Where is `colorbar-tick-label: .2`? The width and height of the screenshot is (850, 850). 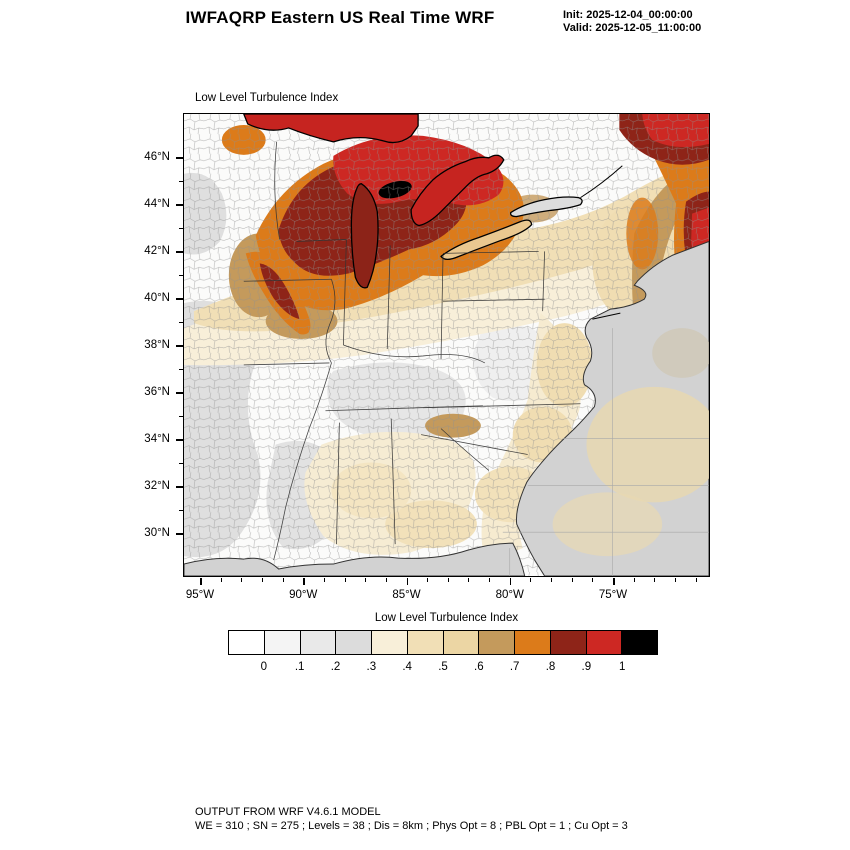 colorbar-tick-label: .2 is located at coordinates (335, 667).